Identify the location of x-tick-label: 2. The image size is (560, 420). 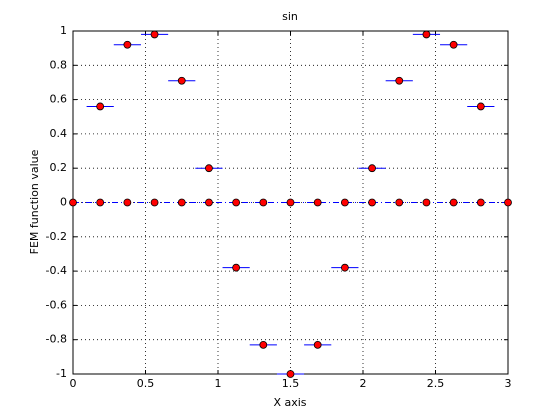
(363, 383).